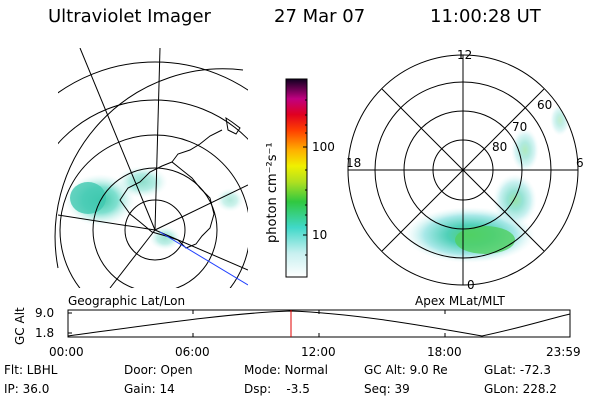 Image resolution: width=600 pixels, height=400 pixels. What do you see at coordinates (515, 200) in the screenshot?
I see `aurora-oval-dusk` at bounding box center [515, 200].